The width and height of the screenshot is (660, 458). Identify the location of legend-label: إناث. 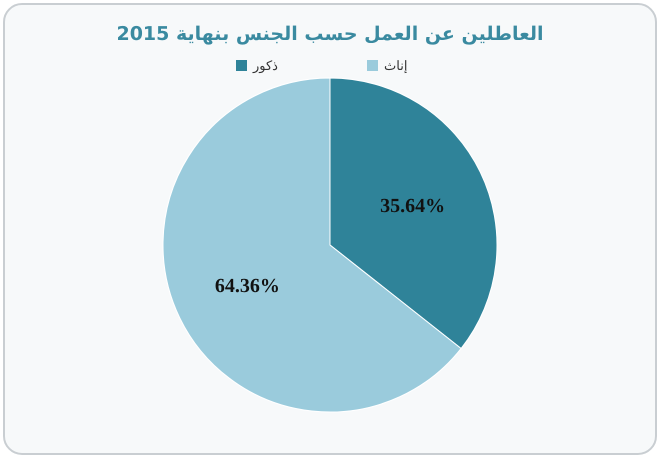
(396, 66).